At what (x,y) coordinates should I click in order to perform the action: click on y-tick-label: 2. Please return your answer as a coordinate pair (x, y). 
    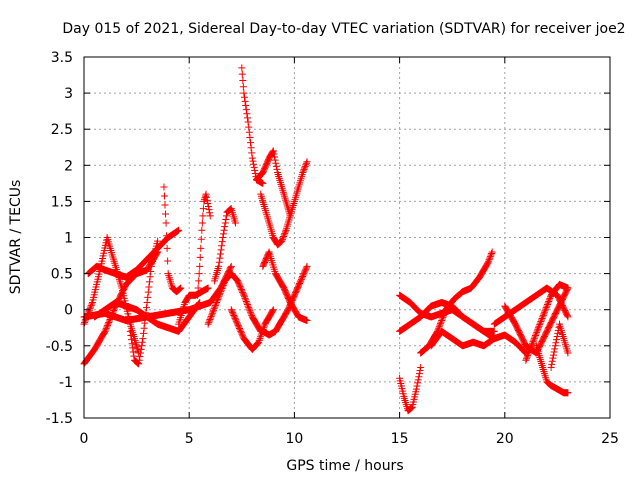
    Looking at the image, I should click on (68, 166).